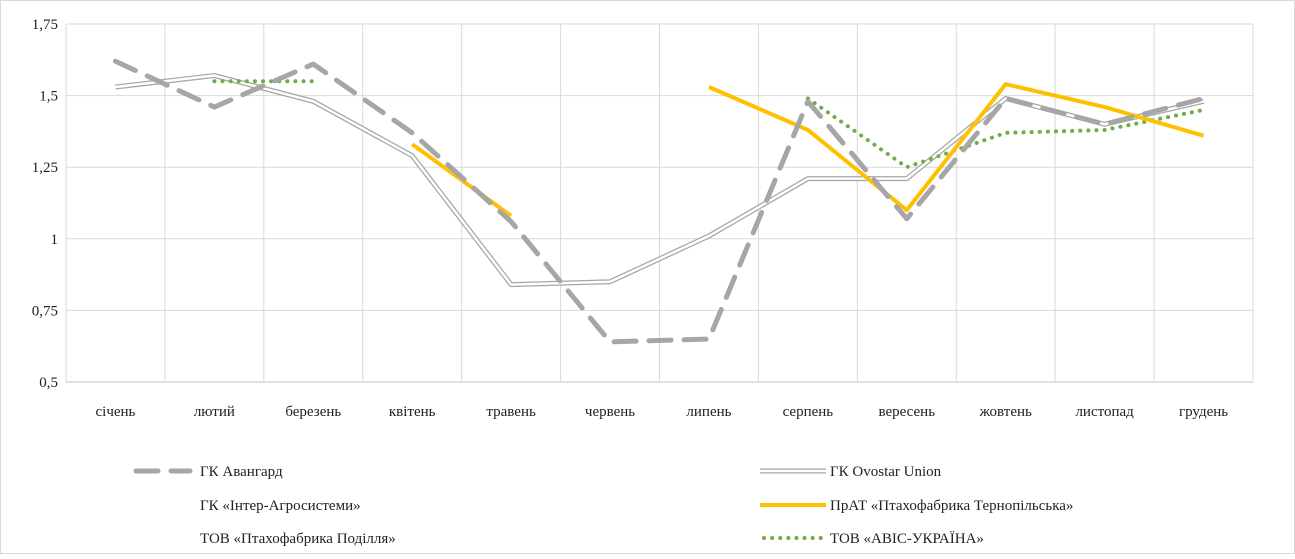 This screenshot has height=559, width=1295. What do you see at coordinates (45, 204) in the screenshot?
I see `y-axis-tick-labels: 0,5 0,75 1 1,25 1,5 1,75` at bounding box center [45, 204].